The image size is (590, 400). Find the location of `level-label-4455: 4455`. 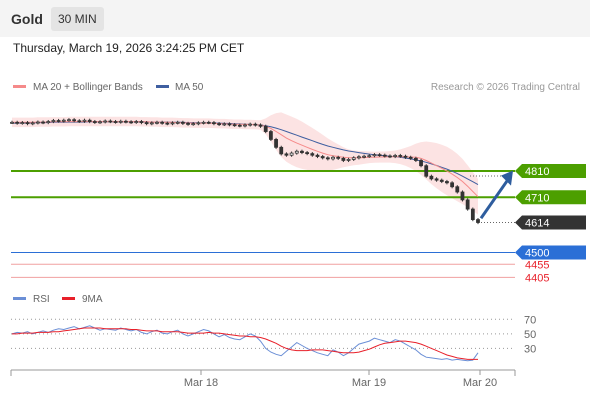

level-label-4455: 4455 is located at coordinates (537, 265).